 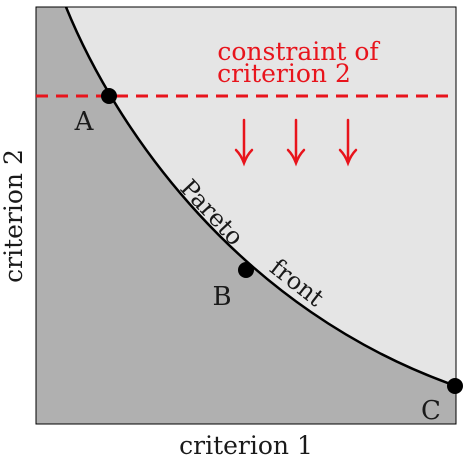 What do you see at coordinates (455, 386) in the screenshot?
I see `point-c-marker` at bounding box center [455, 386].